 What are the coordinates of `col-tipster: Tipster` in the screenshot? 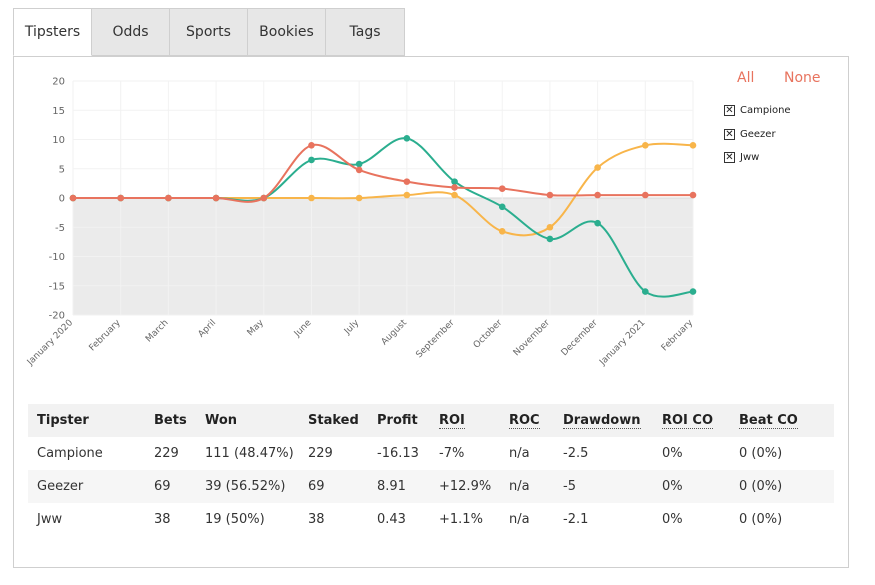 It's located at (86, 420).